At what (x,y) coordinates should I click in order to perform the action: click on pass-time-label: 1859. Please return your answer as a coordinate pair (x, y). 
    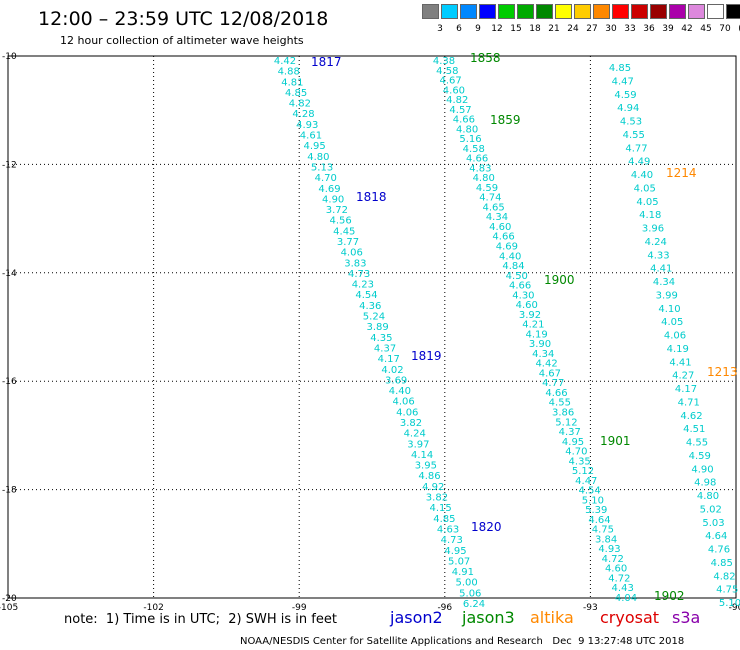
    Looking at the image, I should click on (505, 120).